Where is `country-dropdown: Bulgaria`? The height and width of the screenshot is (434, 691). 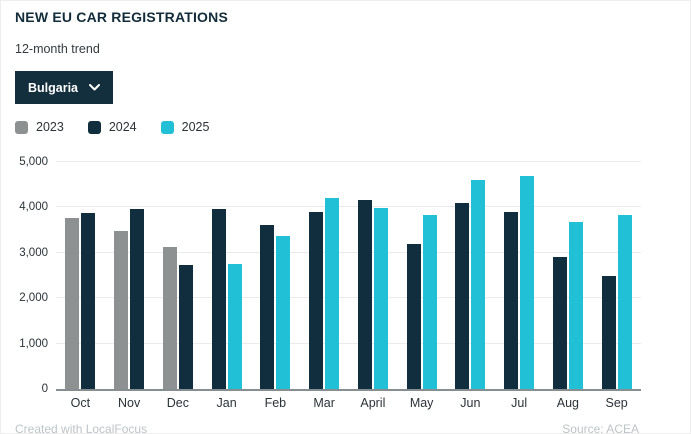
country-dropdown: Bulgaria is located at coordinates (64, 87).